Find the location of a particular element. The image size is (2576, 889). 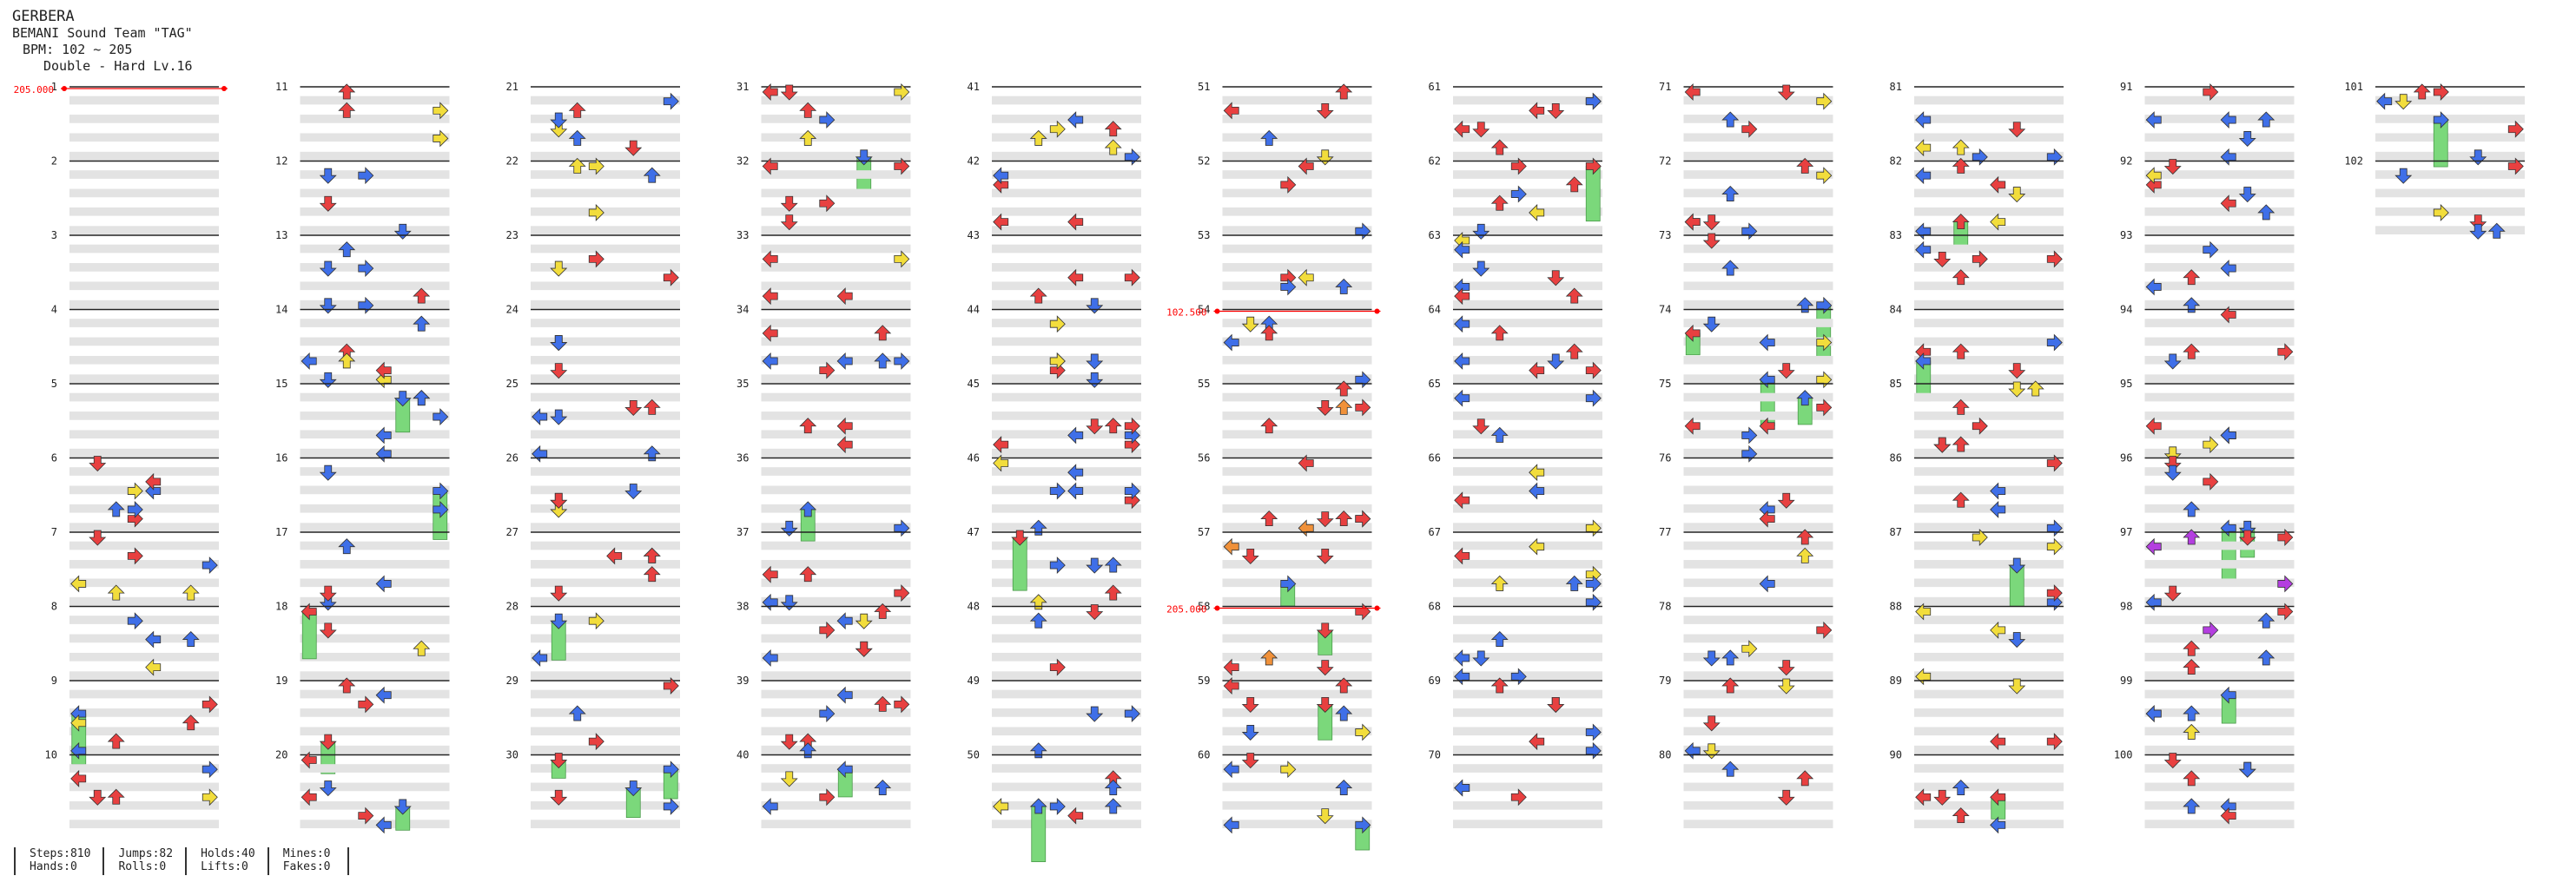

measure-number: 82 is located at coordinates (1896, 162).